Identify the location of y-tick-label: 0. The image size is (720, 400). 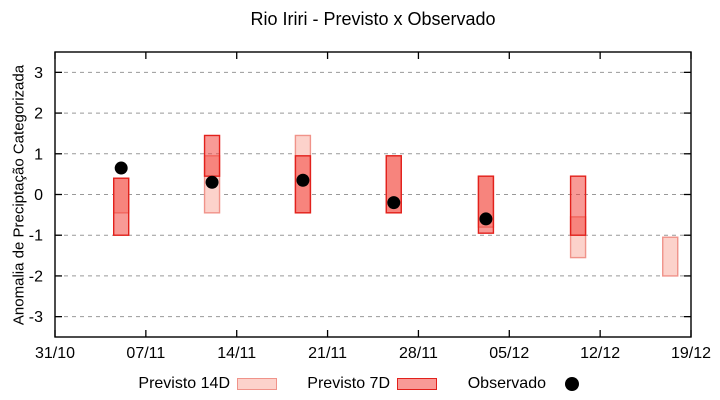
(38, 195).